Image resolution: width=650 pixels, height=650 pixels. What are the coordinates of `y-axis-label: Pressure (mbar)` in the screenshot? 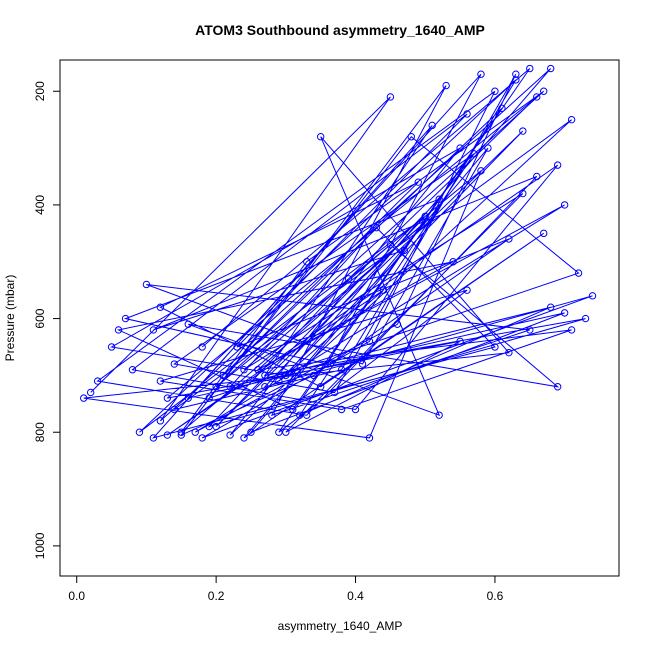 It's located at (10, 318).